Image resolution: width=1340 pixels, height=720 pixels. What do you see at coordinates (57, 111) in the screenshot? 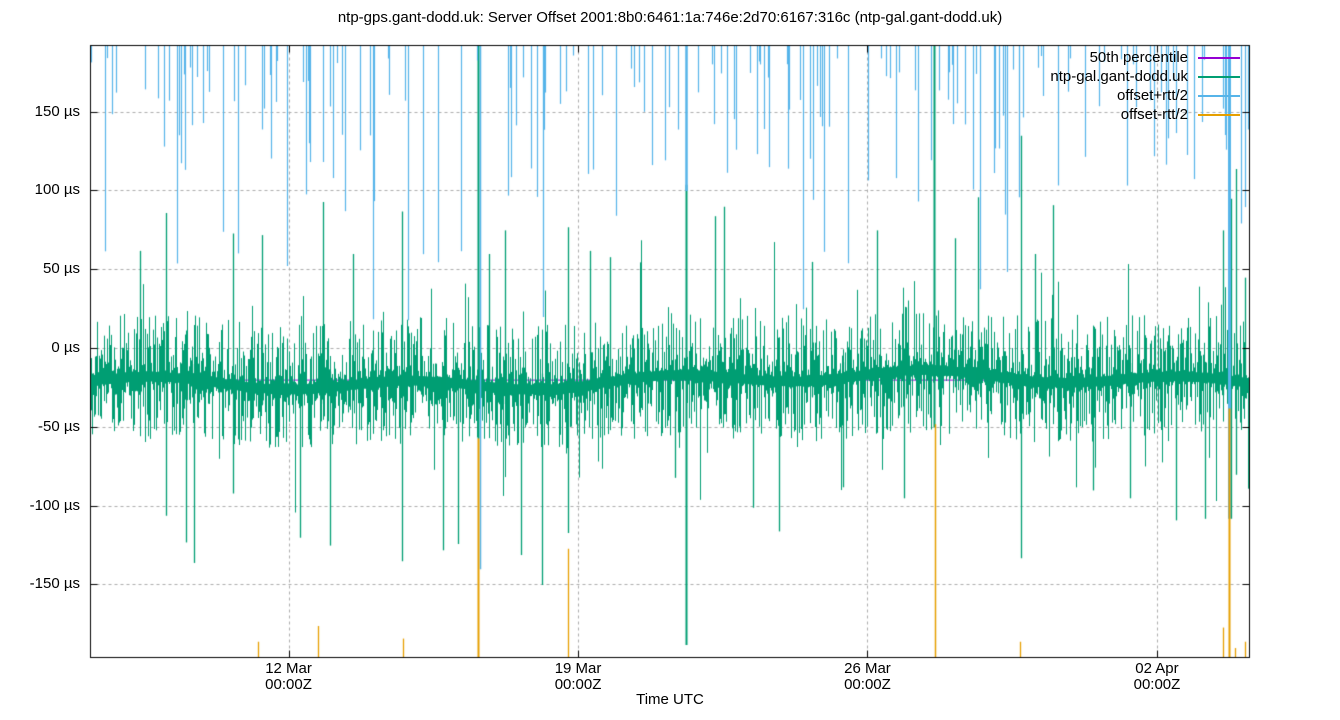
I see `y-tick-label: 150 µs` at bounding box center [57, 111].